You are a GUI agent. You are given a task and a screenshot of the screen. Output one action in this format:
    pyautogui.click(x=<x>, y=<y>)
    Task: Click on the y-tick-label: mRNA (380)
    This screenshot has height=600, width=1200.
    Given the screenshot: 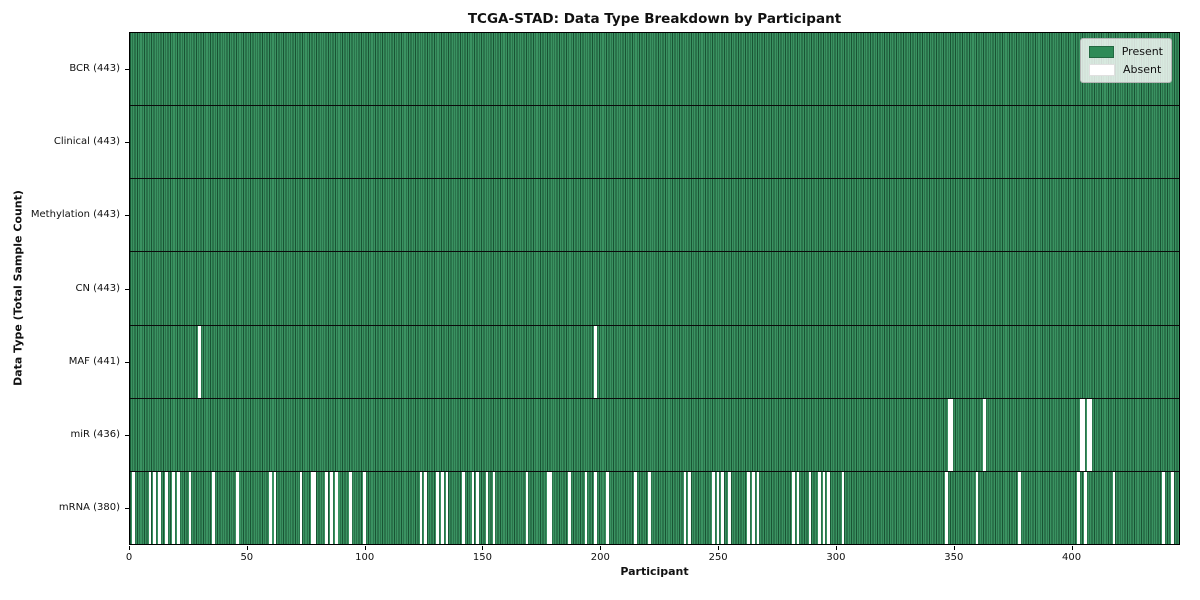 What is the action you would take?
    pyautogui.click(x=89, y=508)
    